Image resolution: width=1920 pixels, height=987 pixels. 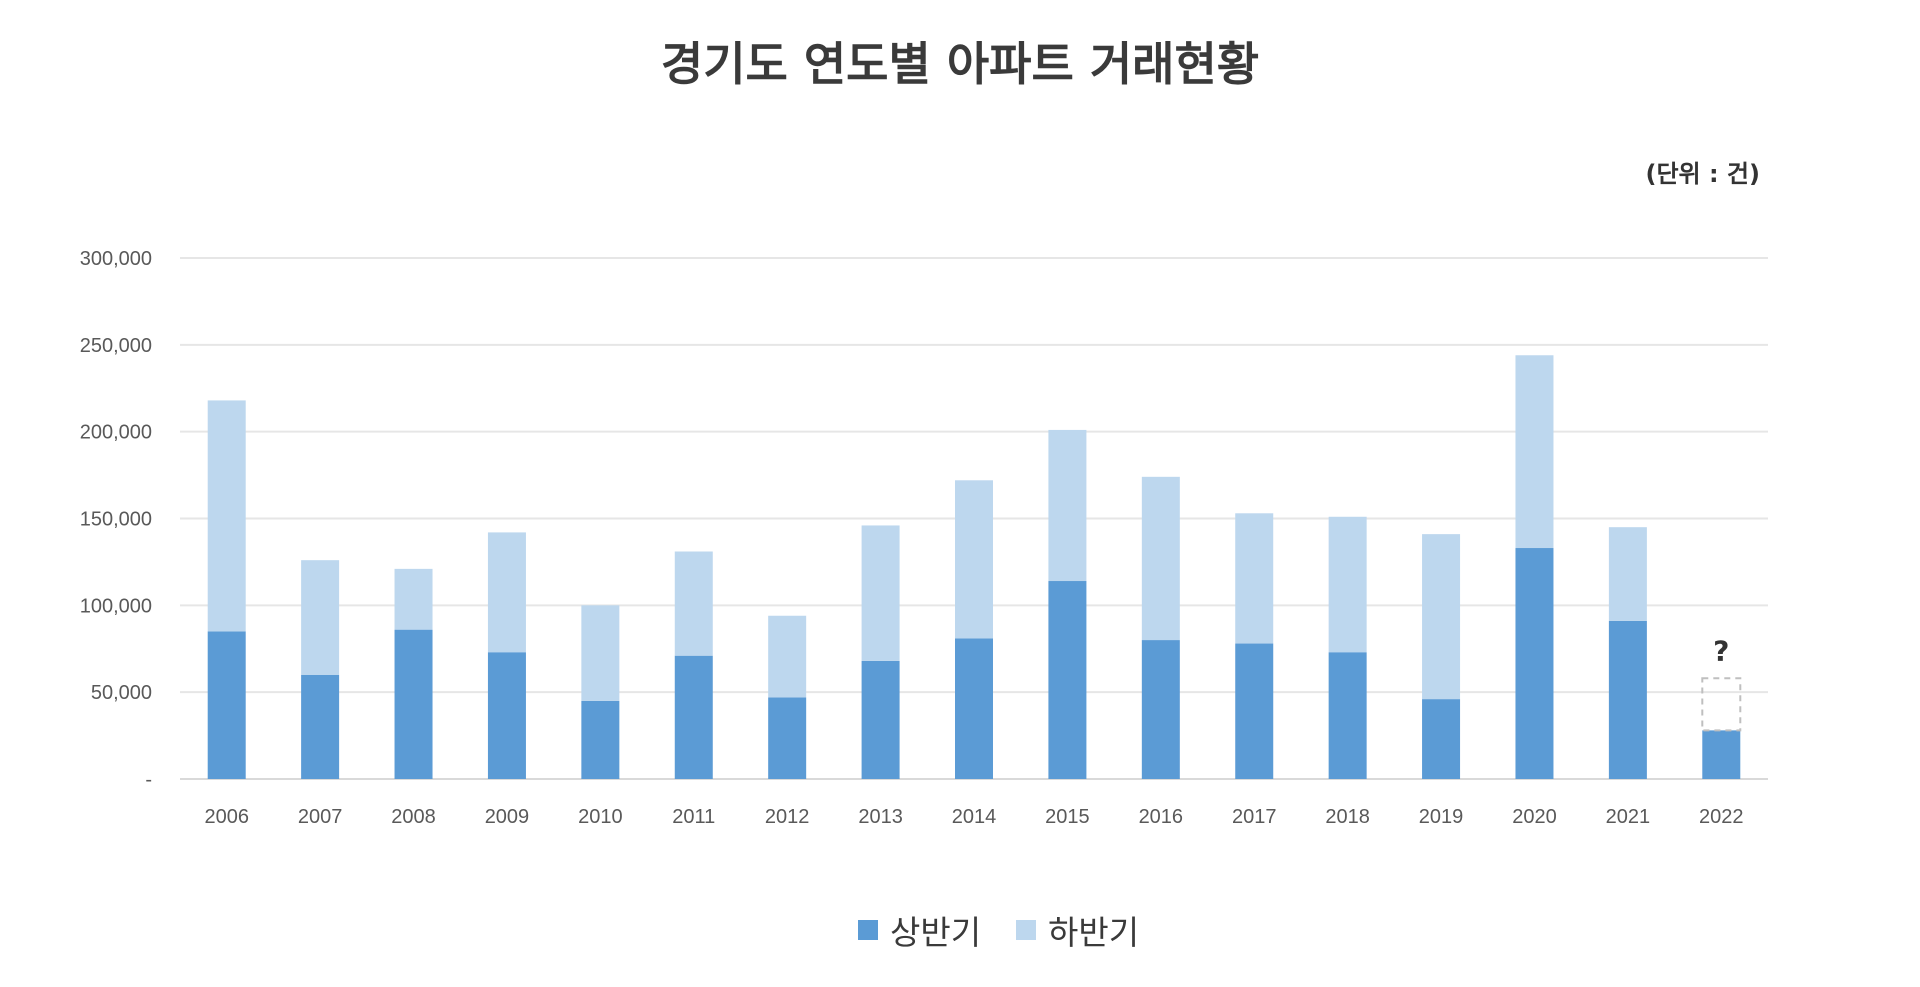 What do you see at coordinates (787, 817) in the screenshot?
I see `x-tick-label: 2012` at bounding box center [787, 817].